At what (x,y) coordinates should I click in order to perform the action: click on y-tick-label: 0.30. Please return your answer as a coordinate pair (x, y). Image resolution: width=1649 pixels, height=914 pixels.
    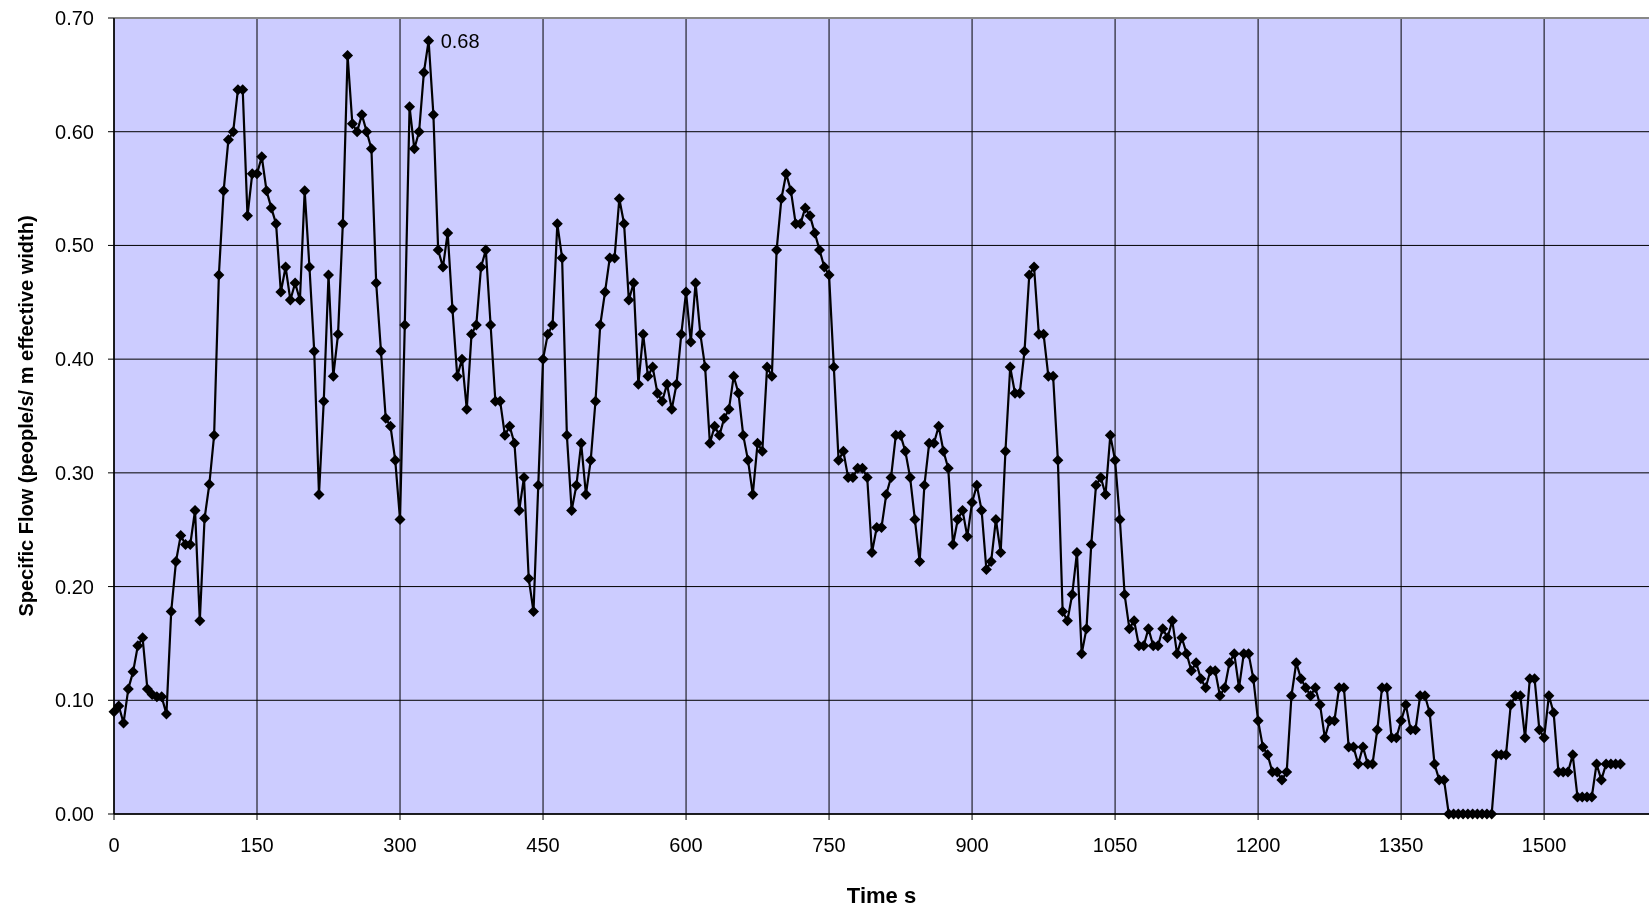
    Looking at the image, I should click on (74, 472).